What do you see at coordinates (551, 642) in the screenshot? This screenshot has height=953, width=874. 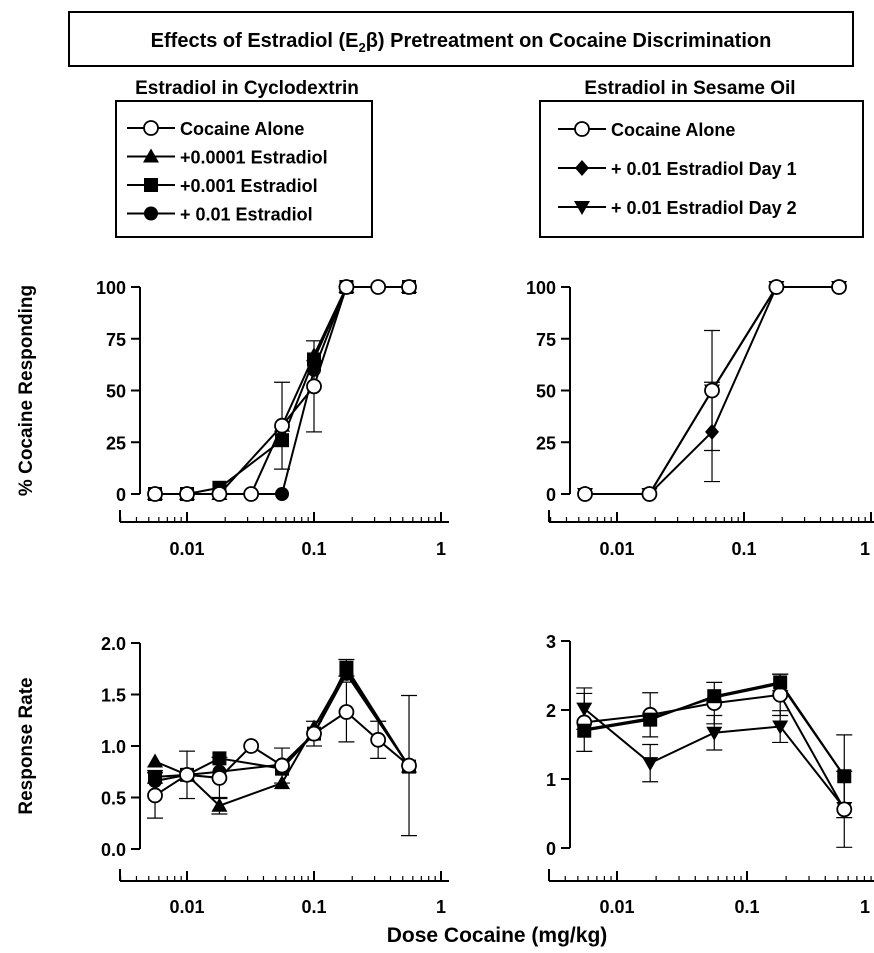 I see `y-tick-label: 3` at bounding box center [551, 642].